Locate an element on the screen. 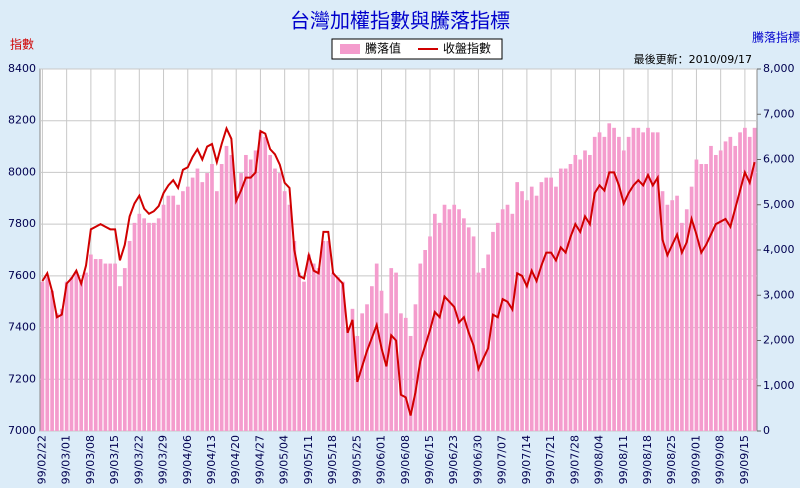  legend-swatch is located at coordinates (350, 49).